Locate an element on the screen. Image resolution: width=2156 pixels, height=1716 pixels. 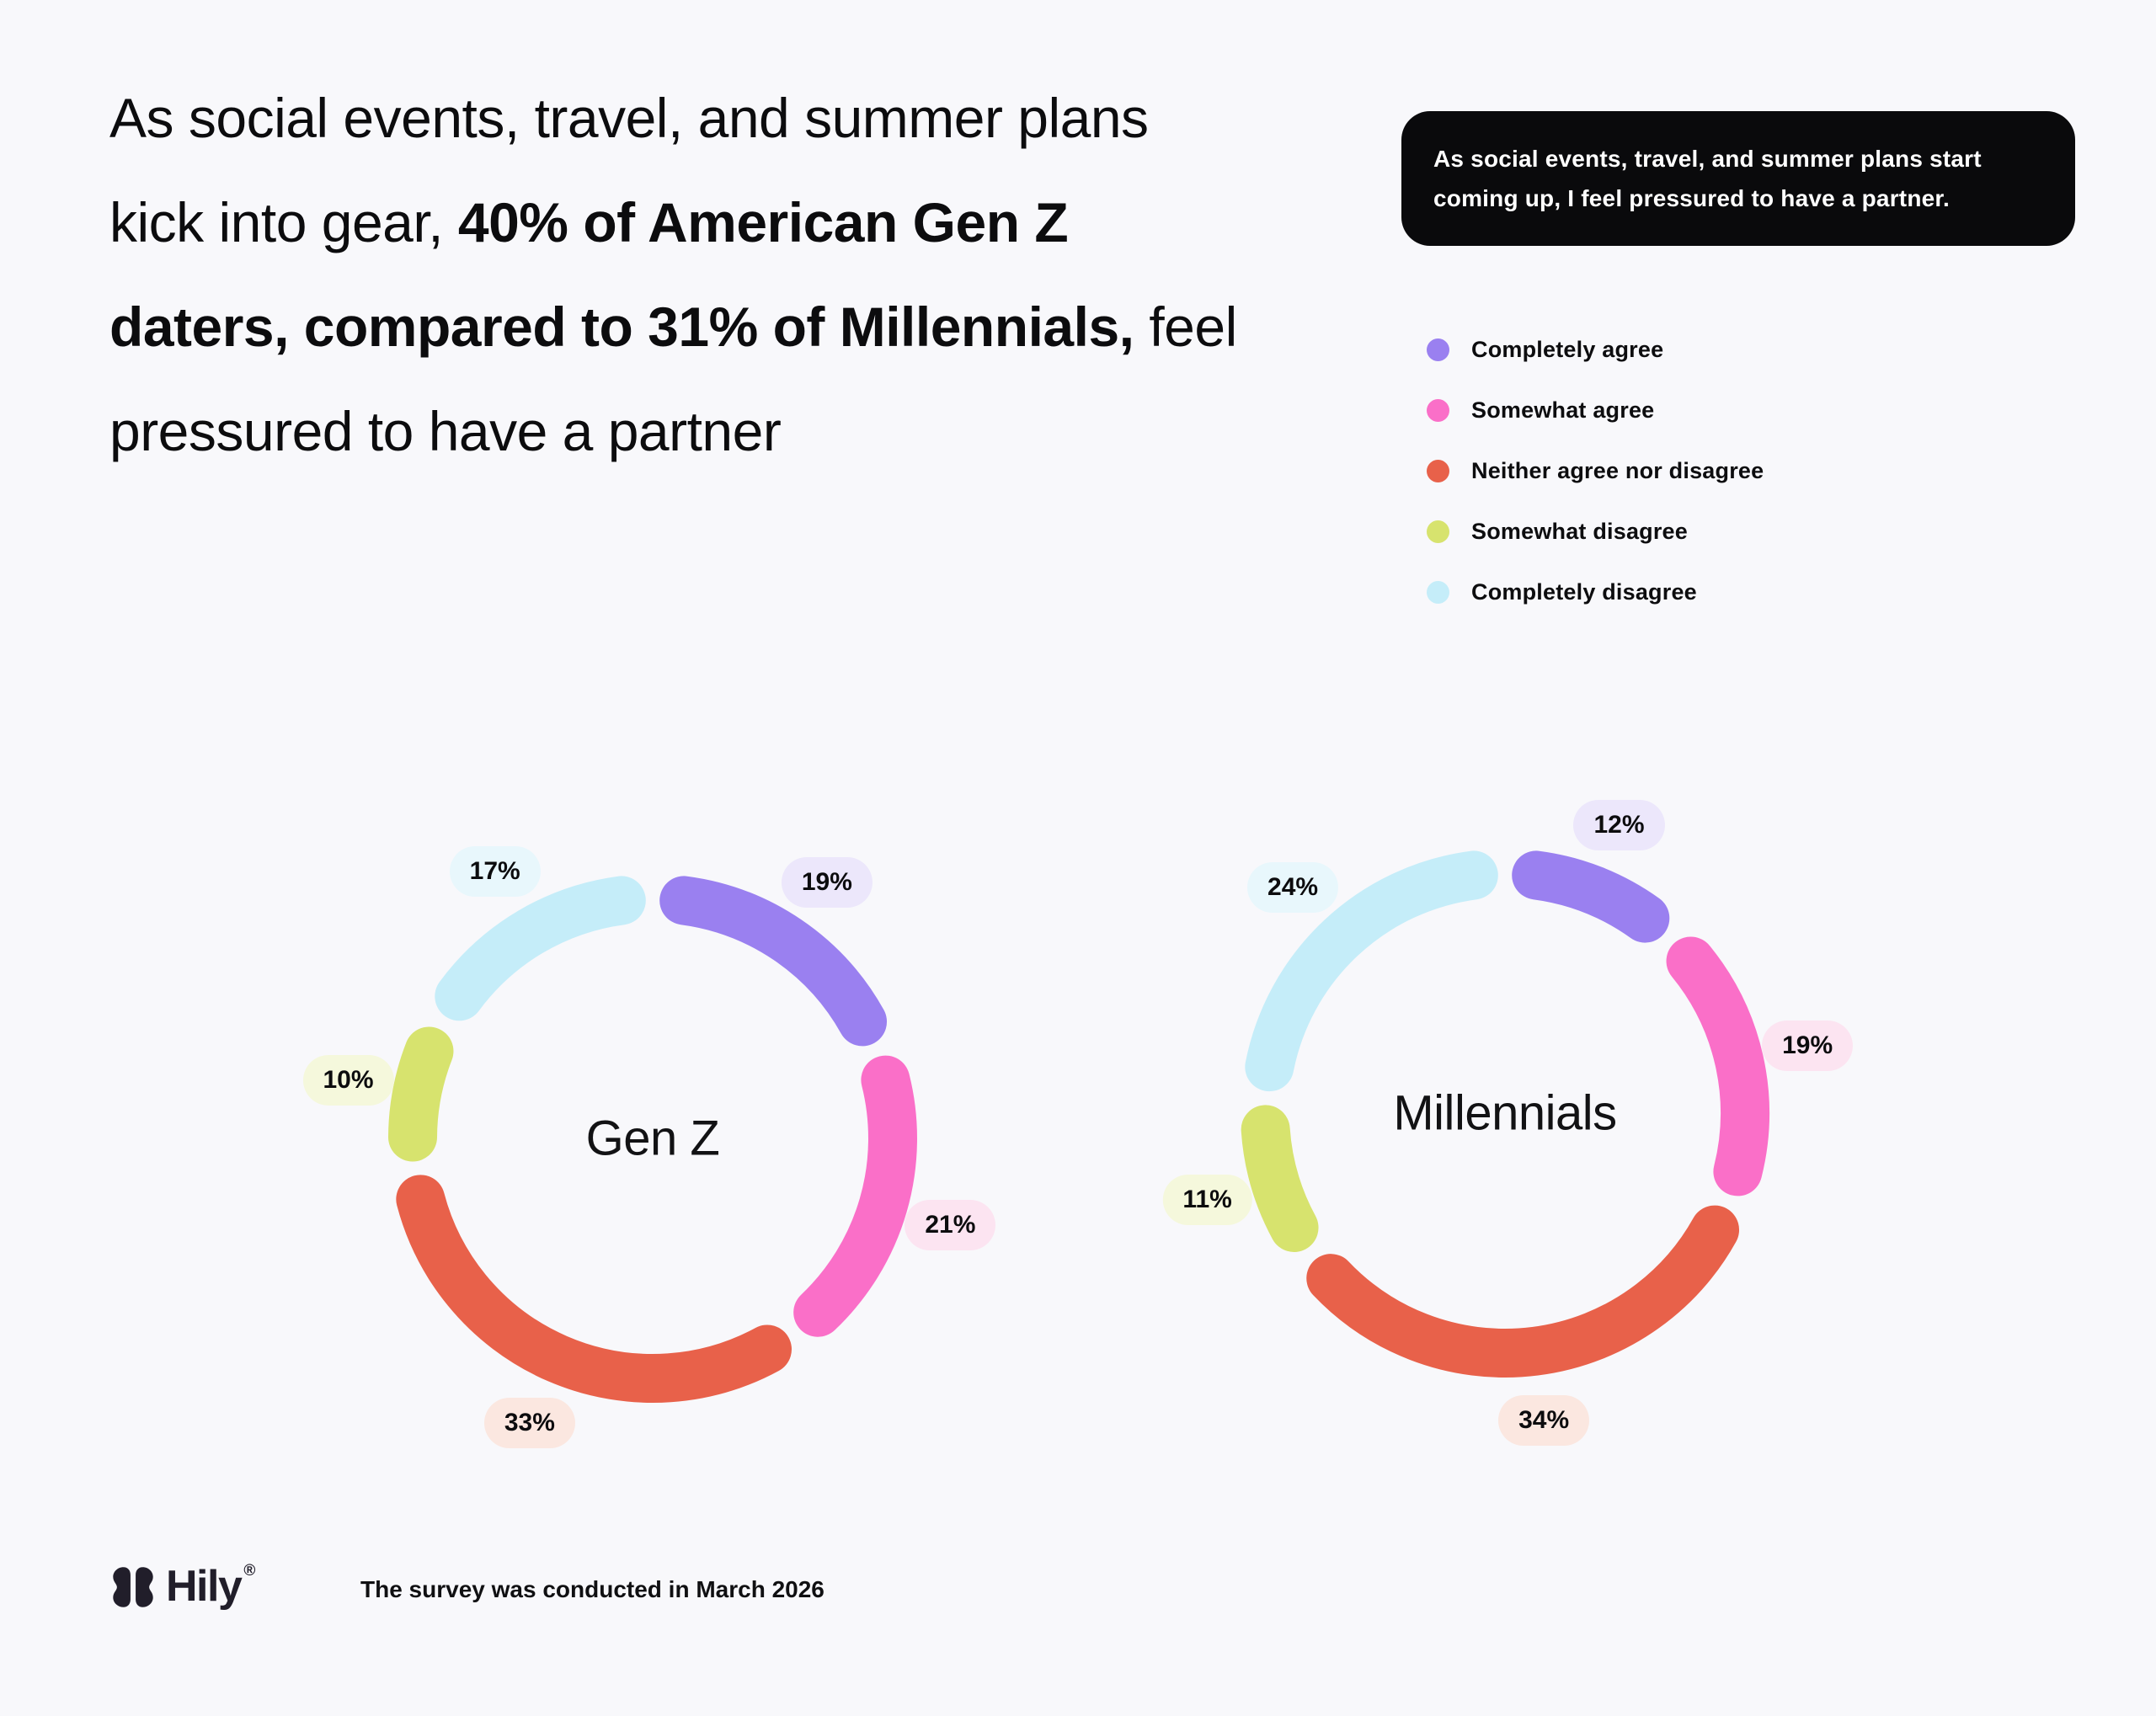
pct-badge-millennials-1: 19% is located at coordinates (1808, 1045).